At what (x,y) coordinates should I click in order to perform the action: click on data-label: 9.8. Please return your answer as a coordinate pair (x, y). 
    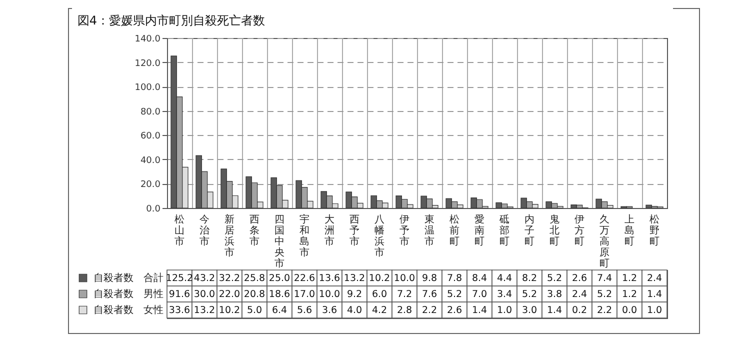
    Looking at the image, I should click on (430, 278).